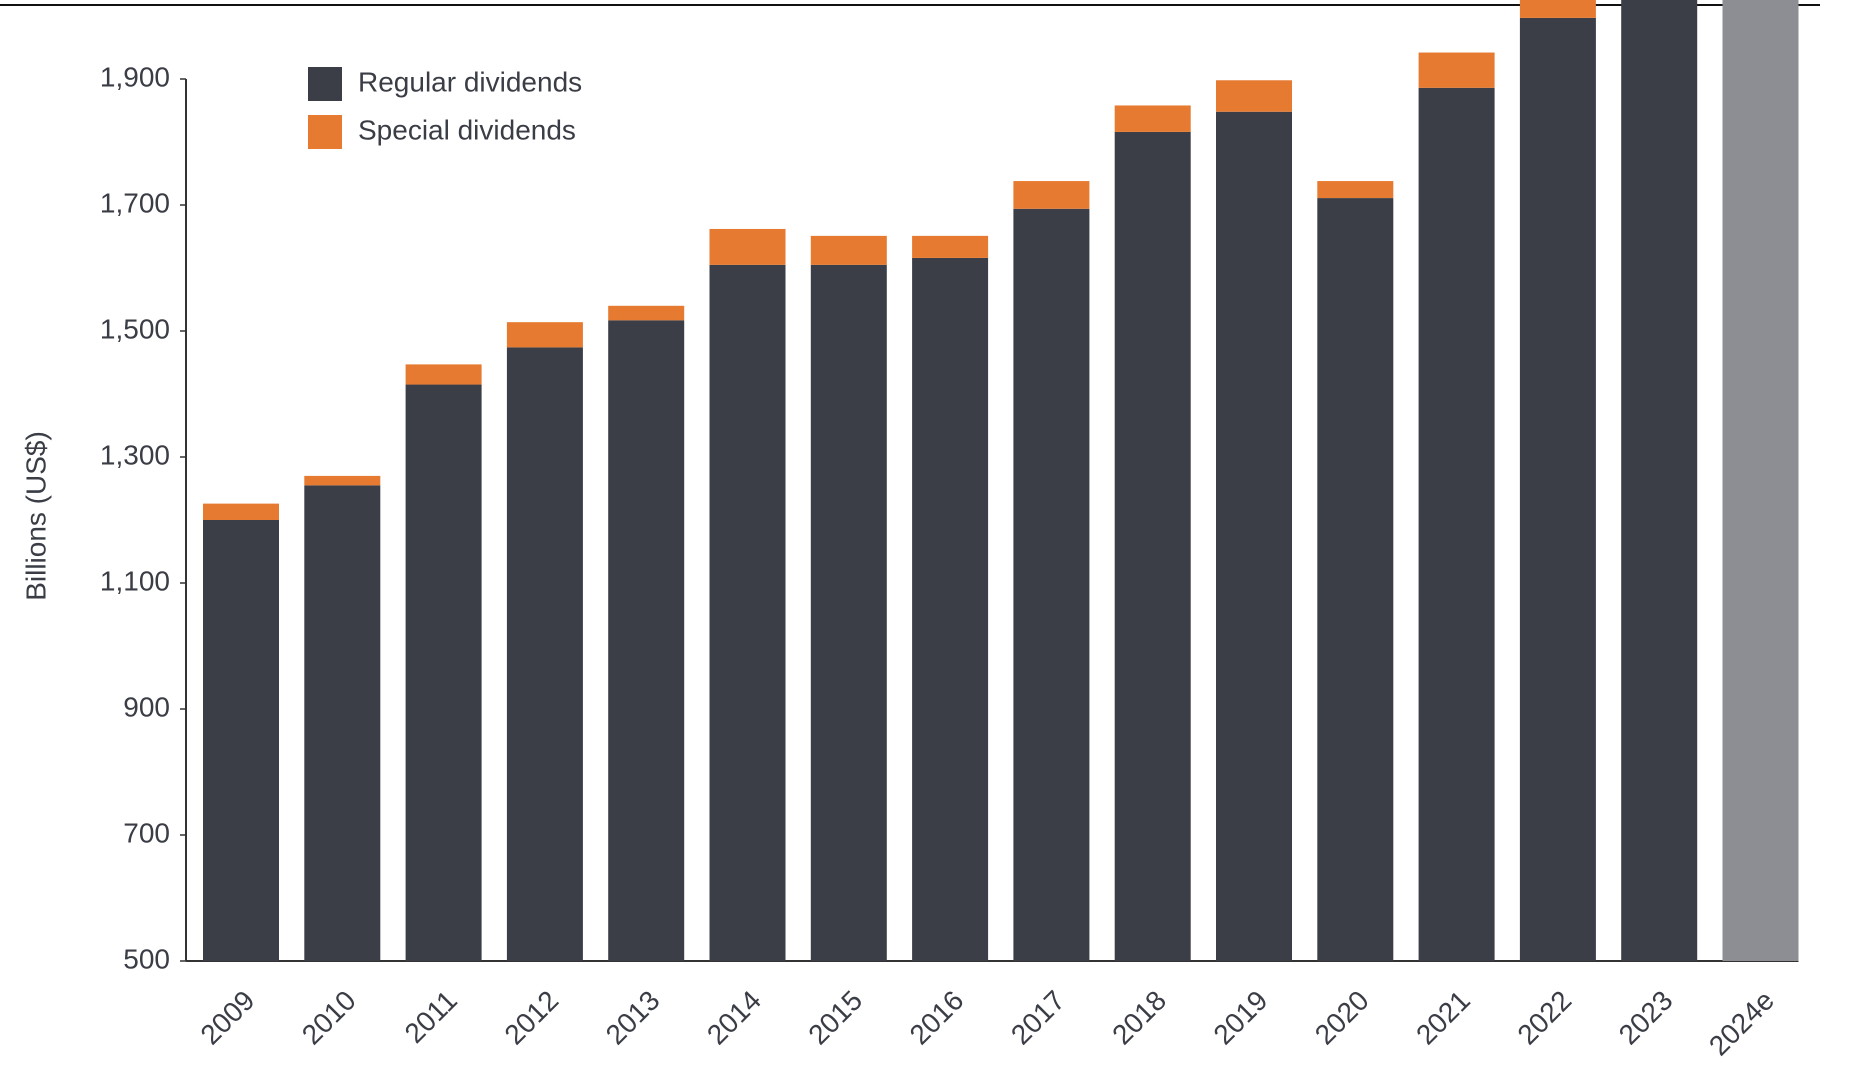  I want to click on x-tick-label: 2024e, so click(1741, 1023).